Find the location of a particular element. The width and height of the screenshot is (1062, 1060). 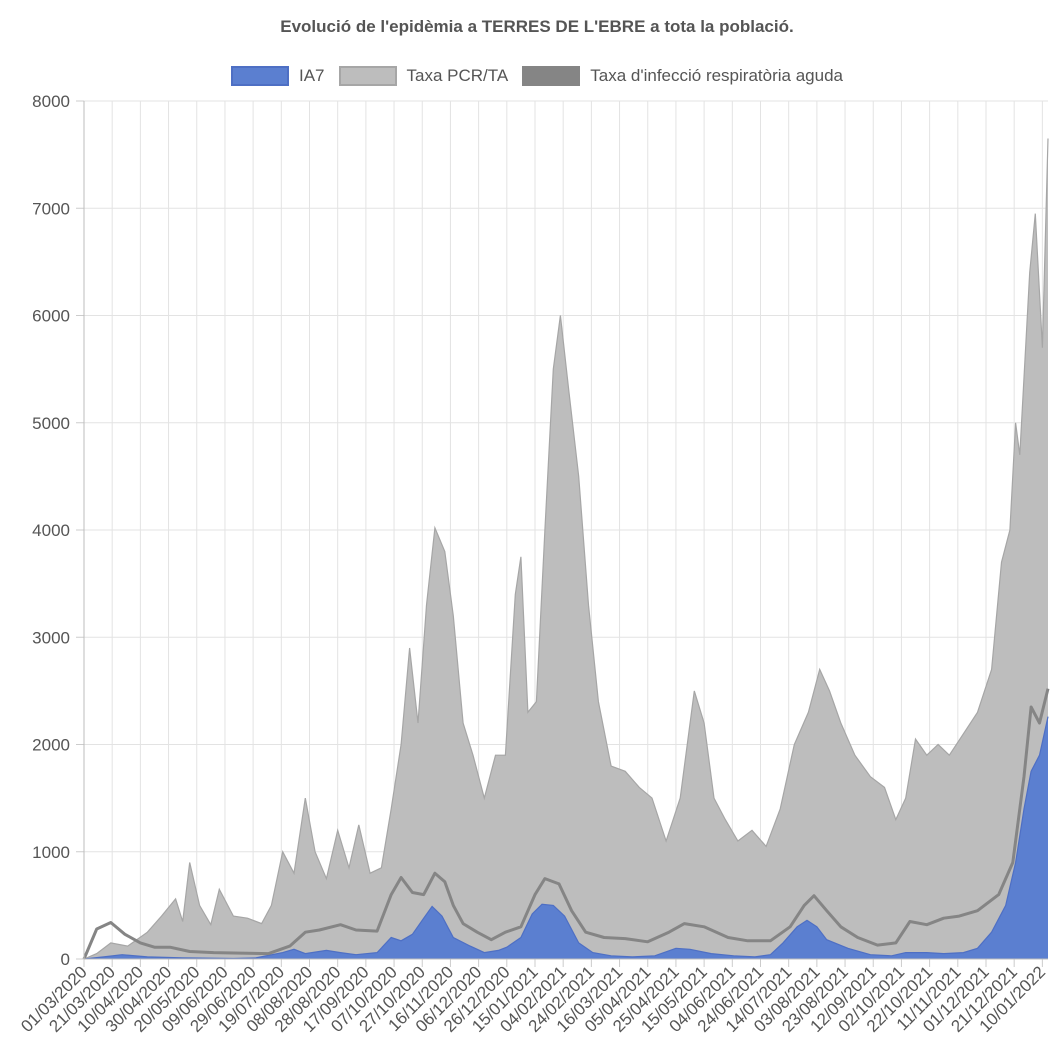

y-tick-label: 4000 is located at coordinates (51, 530).